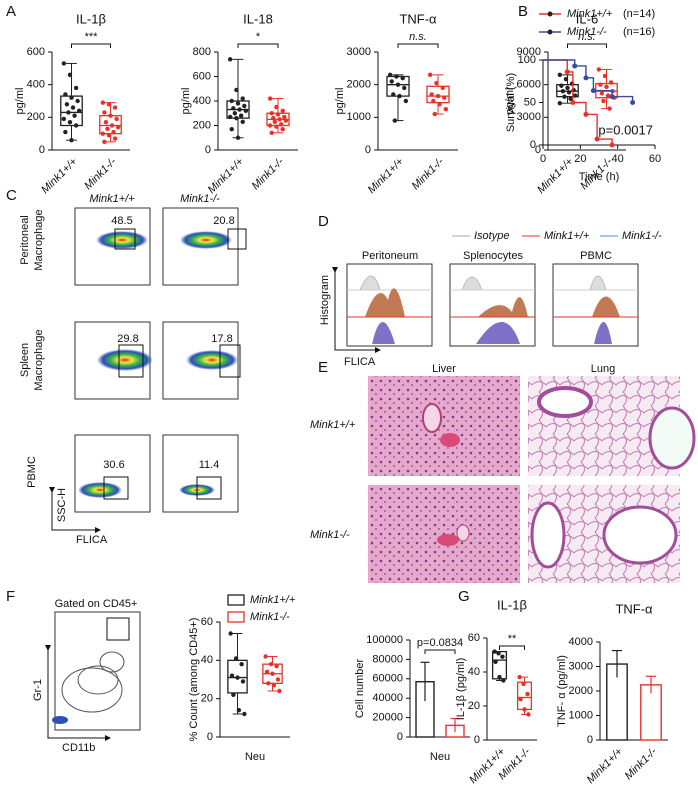  Describe the element at coordinates (634, 608) in the screenshot. I see `chart-title: TNF-α` at that location.